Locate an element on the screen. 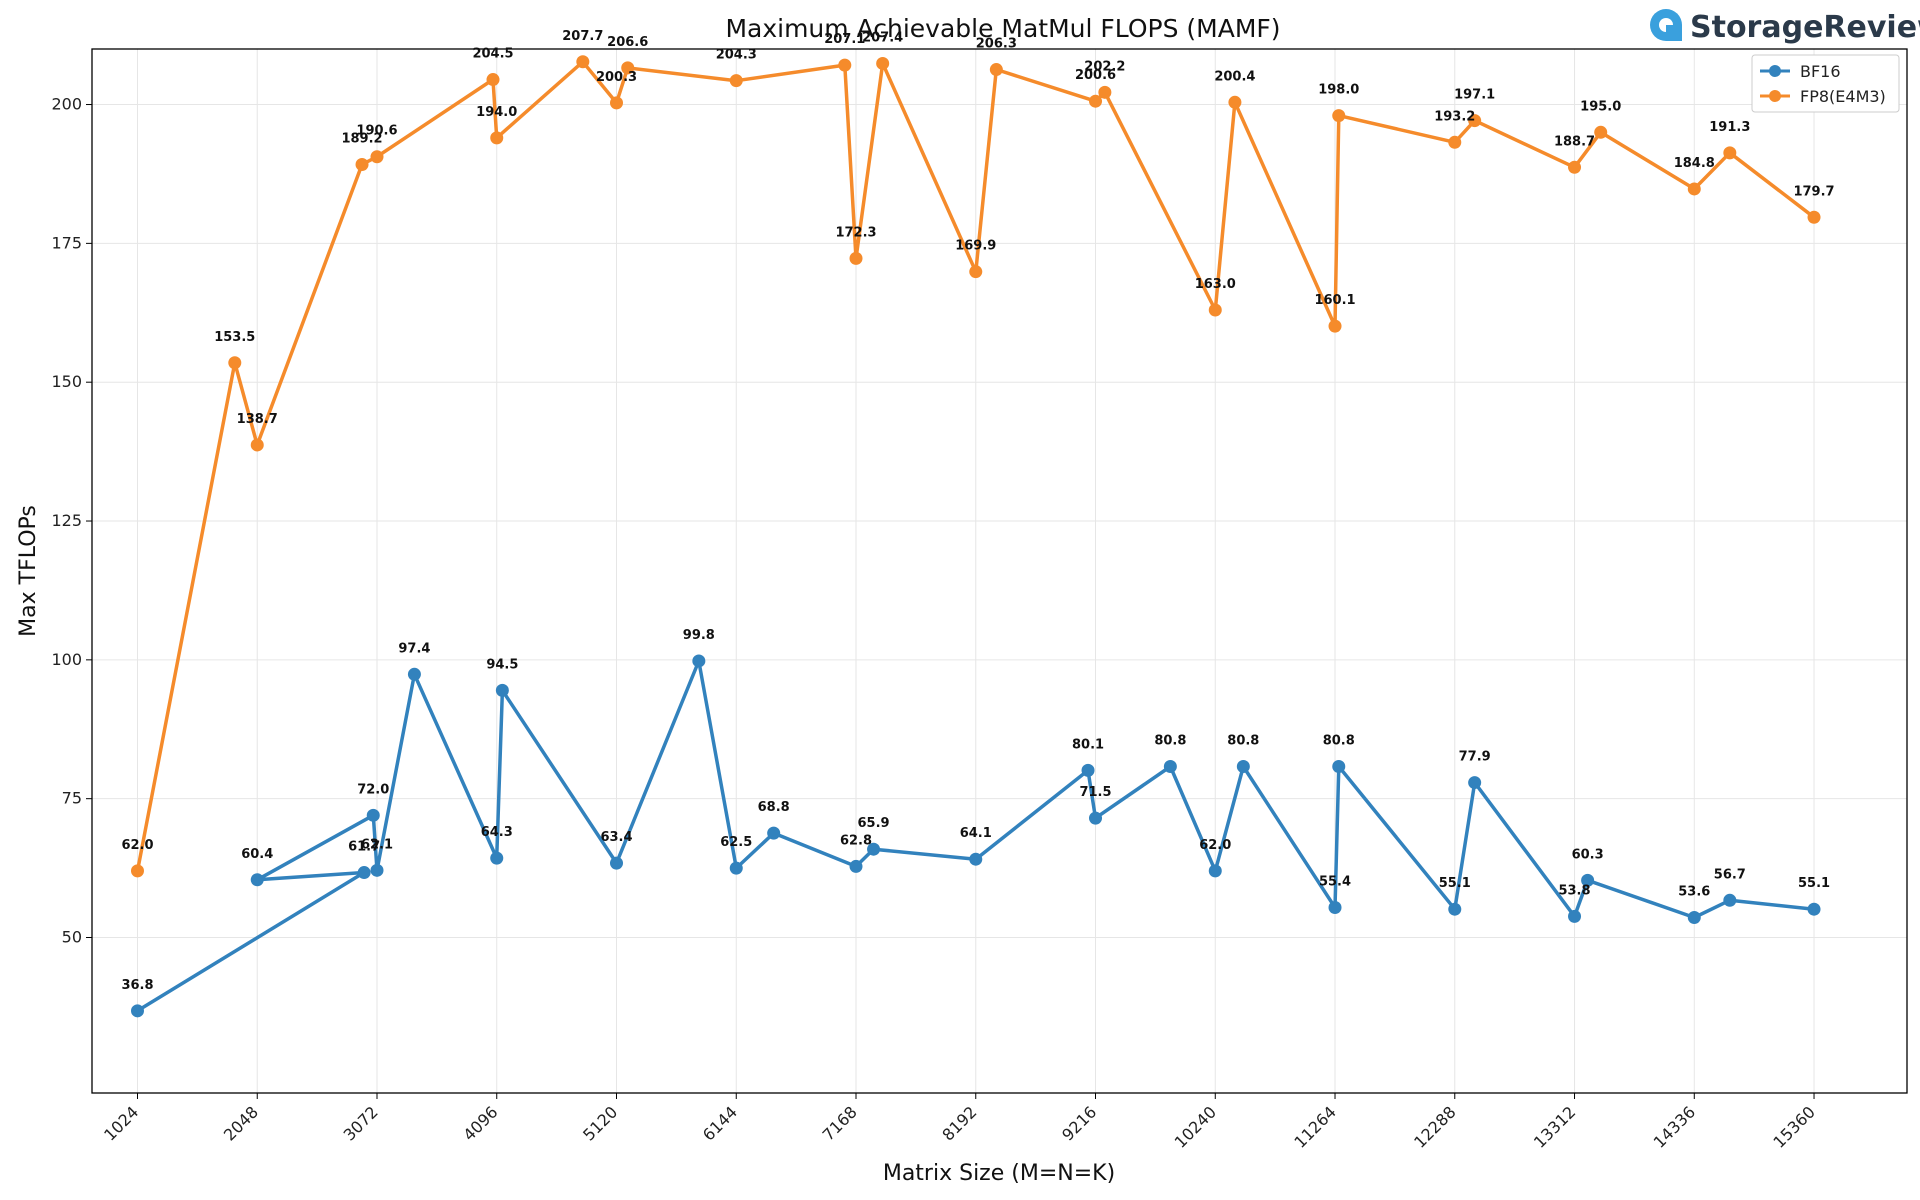 This screenshot has height=1200, width=1920. data-label-bf16: 60.3 is located at coordinates (1588, 854).